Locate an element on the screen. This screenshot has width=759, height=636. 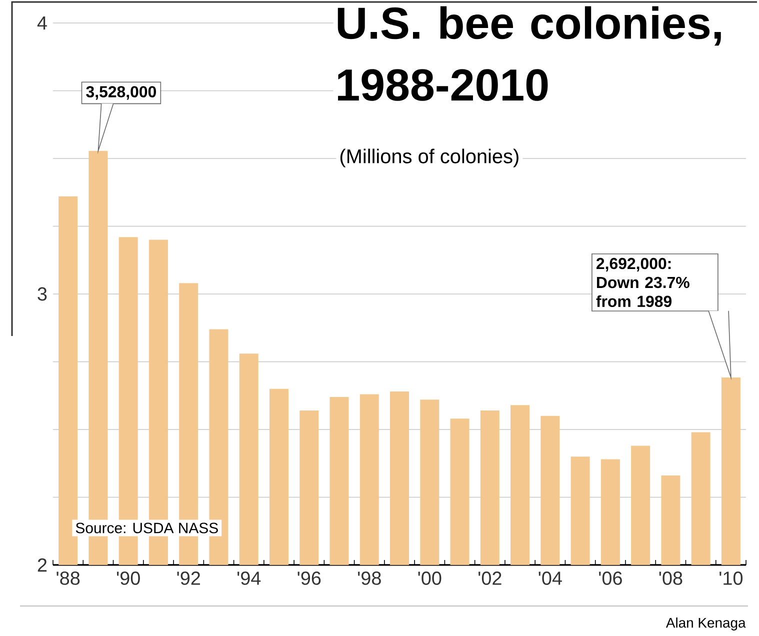
text: (Millions of colonies) is located at coordinates (429, 158).